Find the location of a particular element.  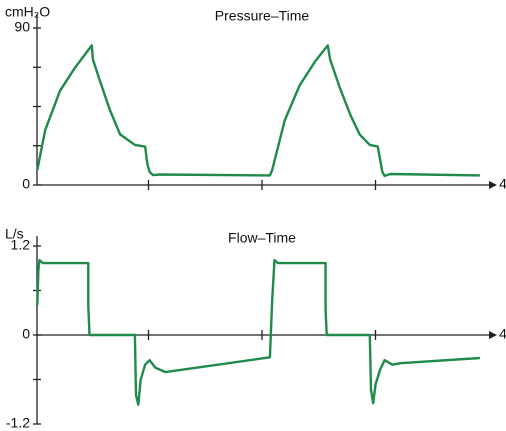

y-tick-label: 90 is located at coordinates (22, 27).